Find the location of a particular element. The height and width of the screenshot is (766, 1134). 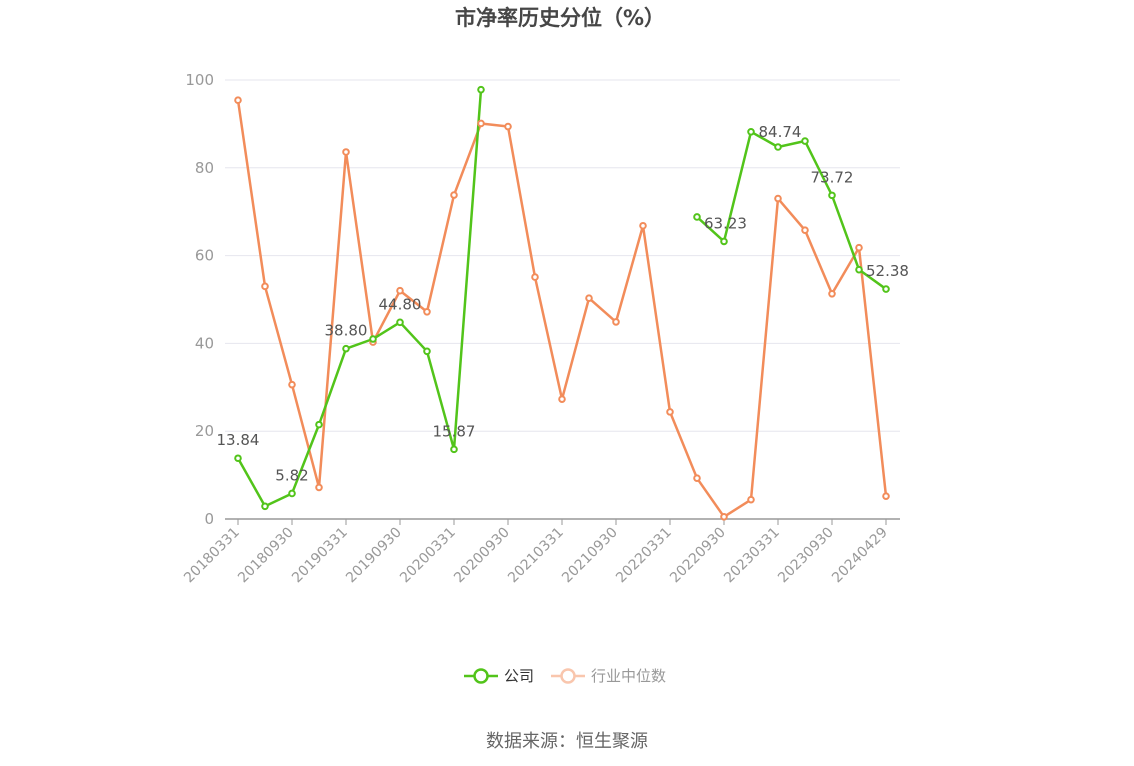

data-label-company: 52.38 is located at coordinates (887, 271).